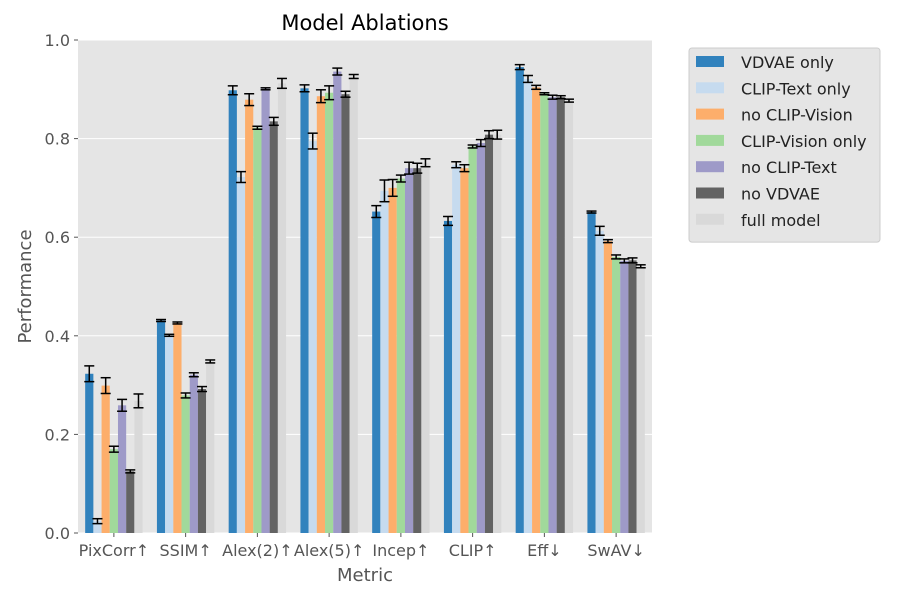  Describe the element at coordinates (25, 286) in the screenshot. I see `y-axis-label: Performance` at that location.